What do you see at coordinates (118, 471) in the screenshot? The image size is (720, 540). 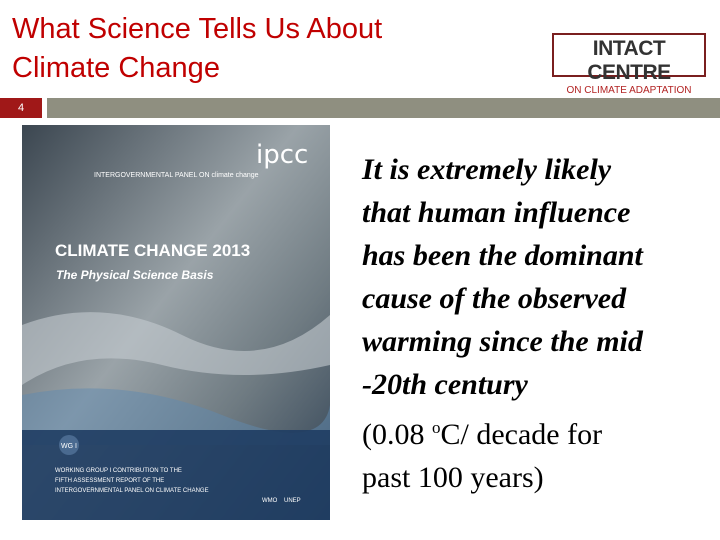 I see `cover-footer-line: WORKING GROUP I CONTRIBUTION TO THE` at bounding box center [118, 471].